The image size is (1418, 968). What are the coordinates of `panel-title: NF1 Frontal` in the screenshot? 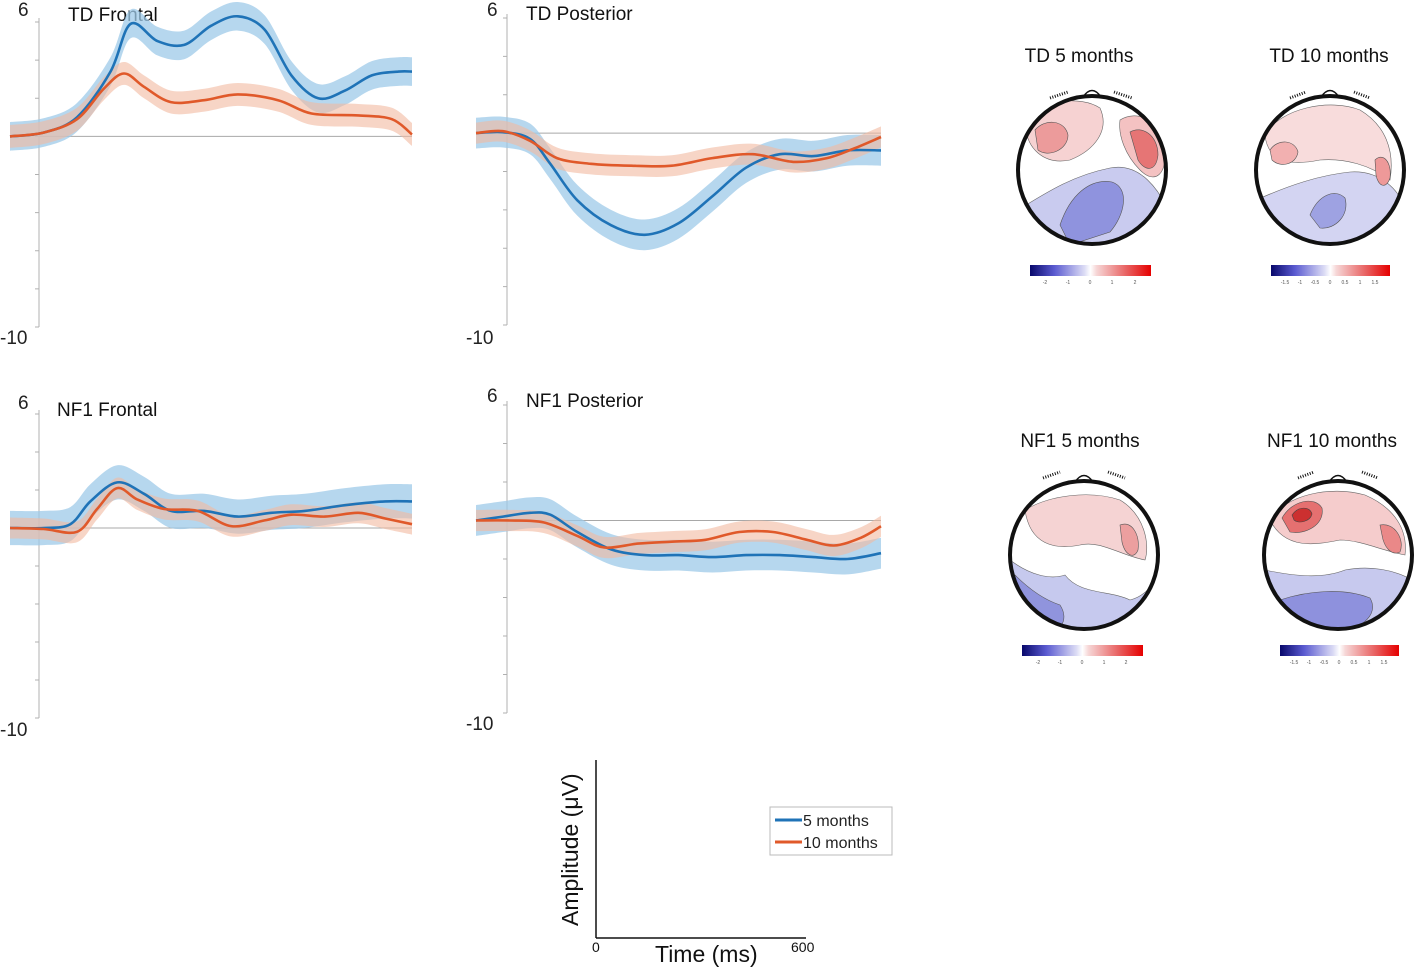 It's located at (107, 410).